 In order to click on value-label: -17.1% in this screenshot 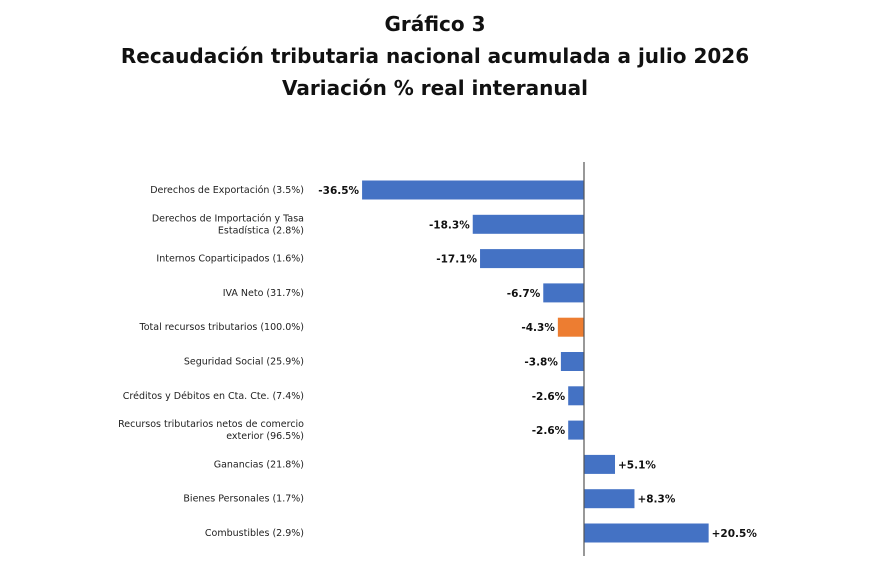, I will do `click(456, 260)`.